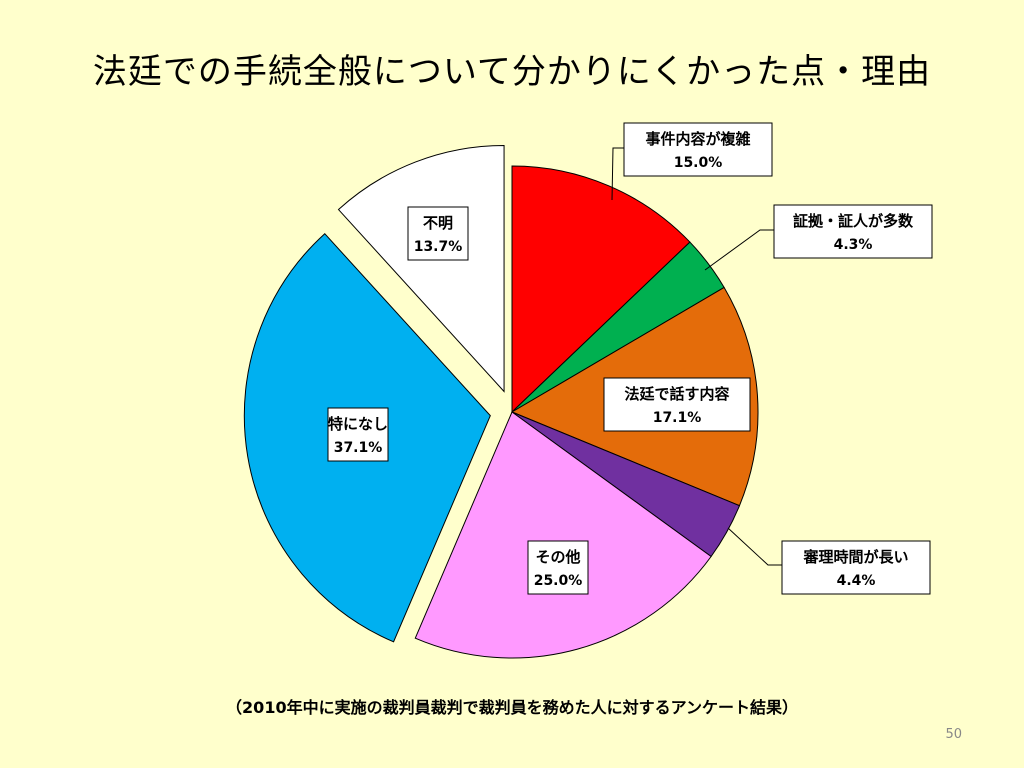 The width and height of the screenshot is (1024, 768). What do you see at coordinates (563, 535) in the screenshot?
I see `slice-5-wedge` at bounding box center [563, 535].